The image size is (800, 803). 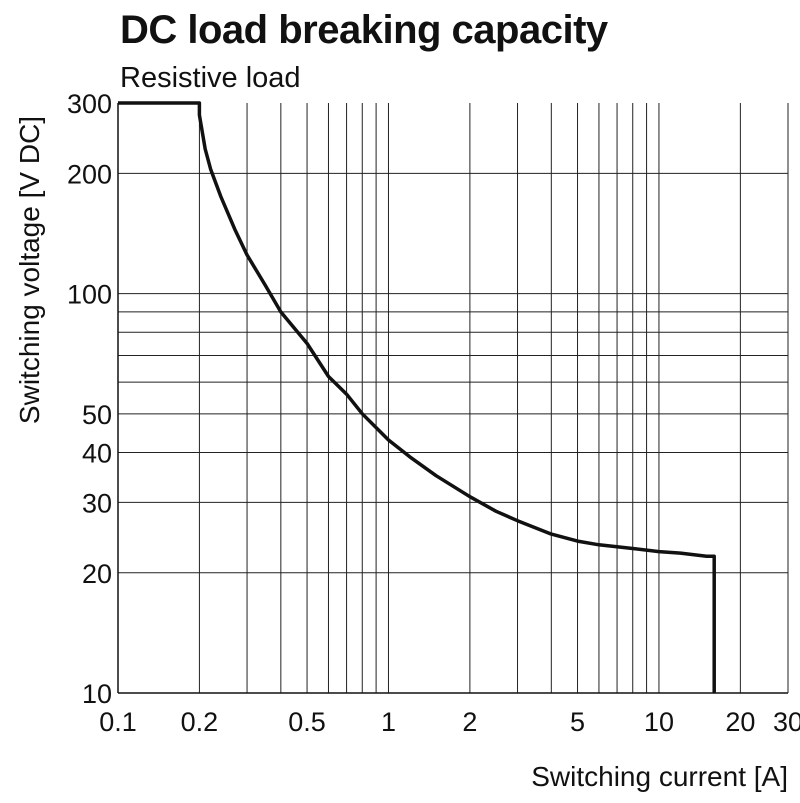 I want to click on y-tick-label: 40, so click(x=97, y=454).